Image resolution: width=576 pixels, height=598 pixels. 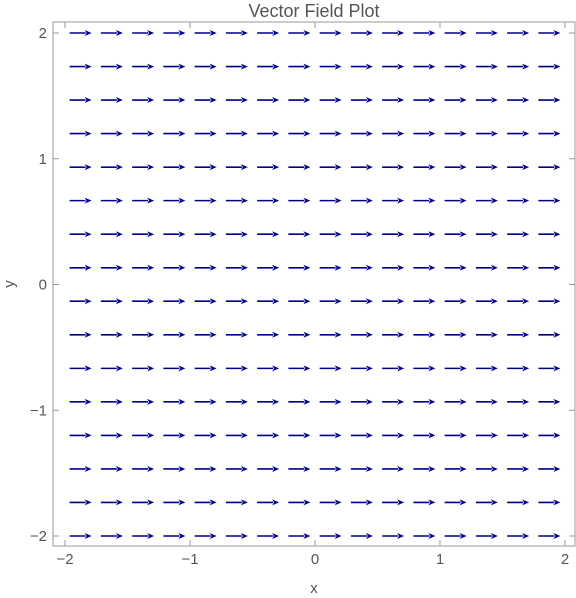 I want to click on y-tick-label: 2, so click(x=43, y=33).